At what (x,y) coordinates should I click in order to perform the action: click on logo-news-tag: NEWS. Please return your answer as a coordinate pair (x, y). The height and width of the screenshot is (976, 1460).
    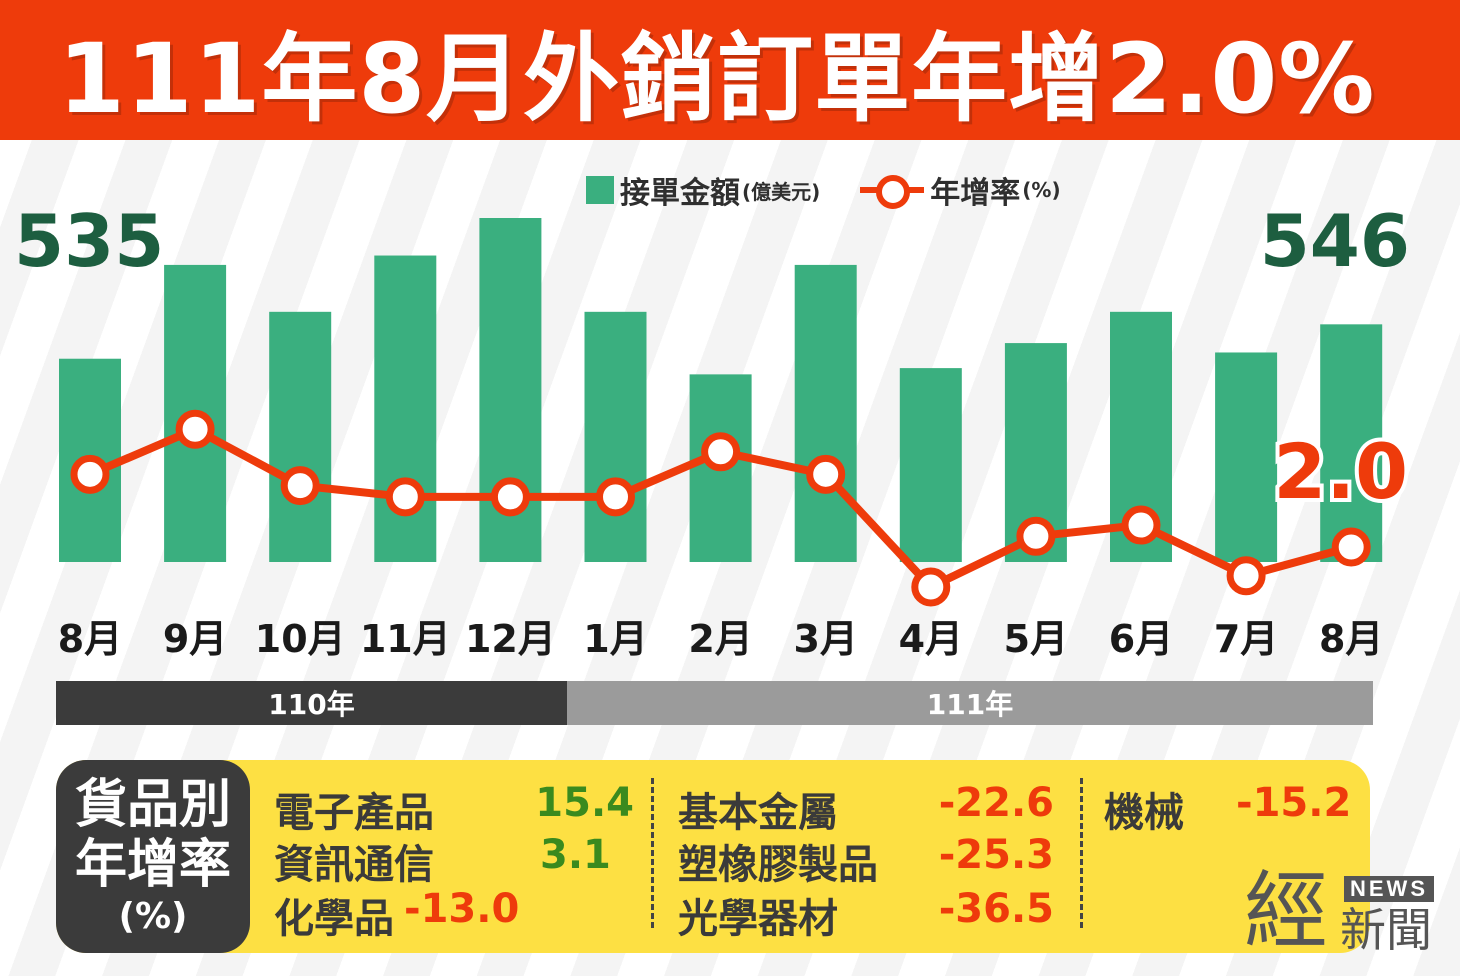
    Looking at the image, I should click on (1389, 889).